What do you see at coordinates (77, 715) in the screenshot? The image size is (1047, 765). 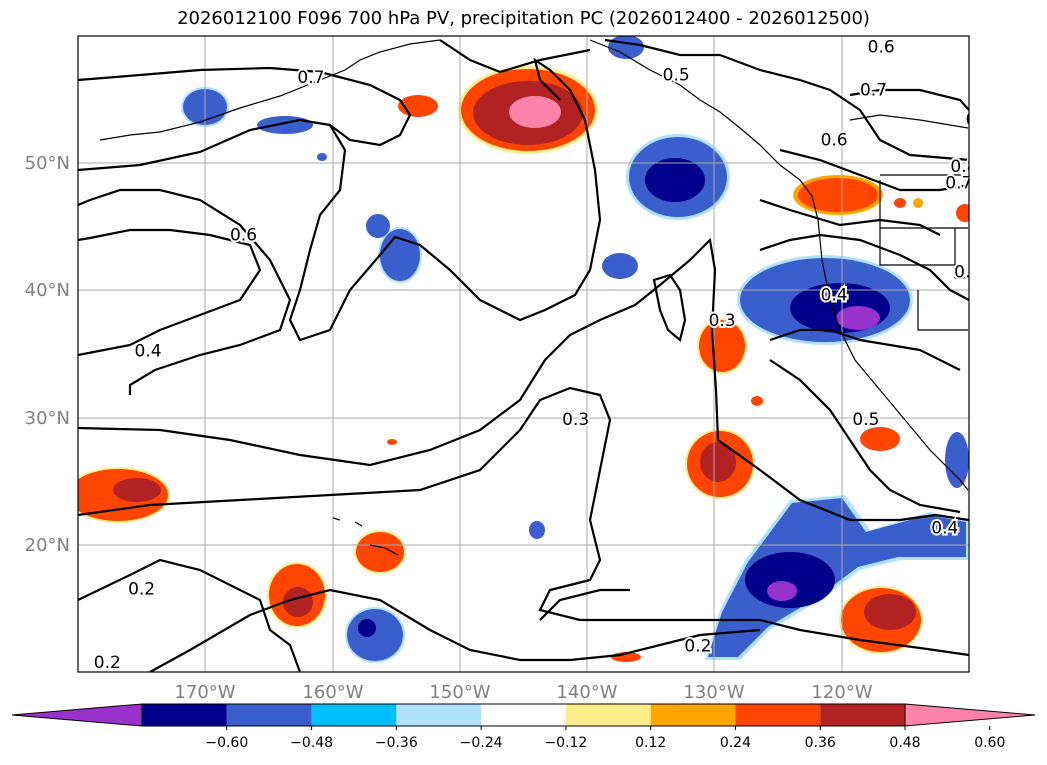 I see `colorbar-extend-min` at bounding box center [77, 715].